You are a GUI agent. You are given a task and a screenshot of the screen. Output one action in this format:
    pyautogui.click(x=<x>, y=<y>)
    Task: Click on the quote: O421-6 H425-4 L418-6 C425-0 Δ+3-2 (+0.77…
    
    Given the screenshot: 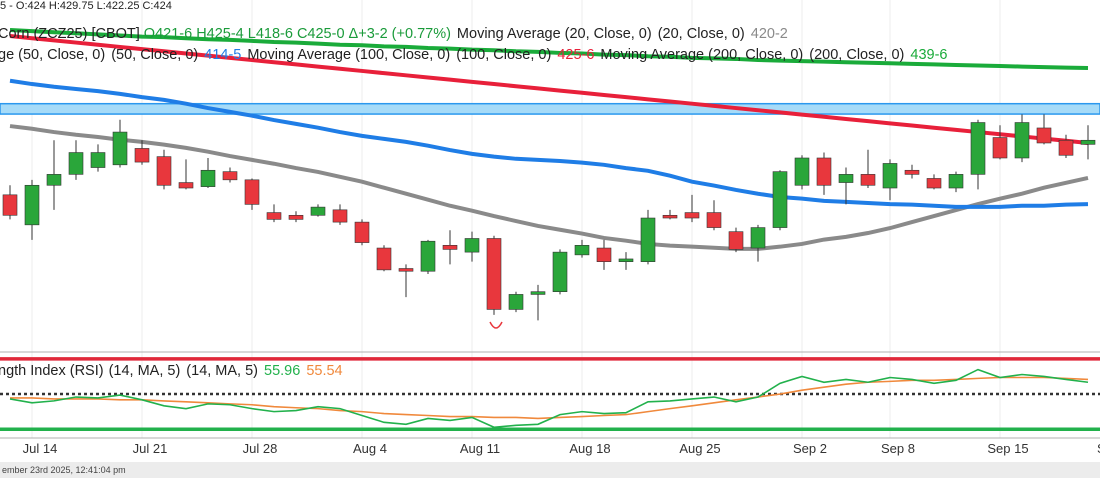 What is the action you would take?
    pyautogui.click(x=297, y=34)
    